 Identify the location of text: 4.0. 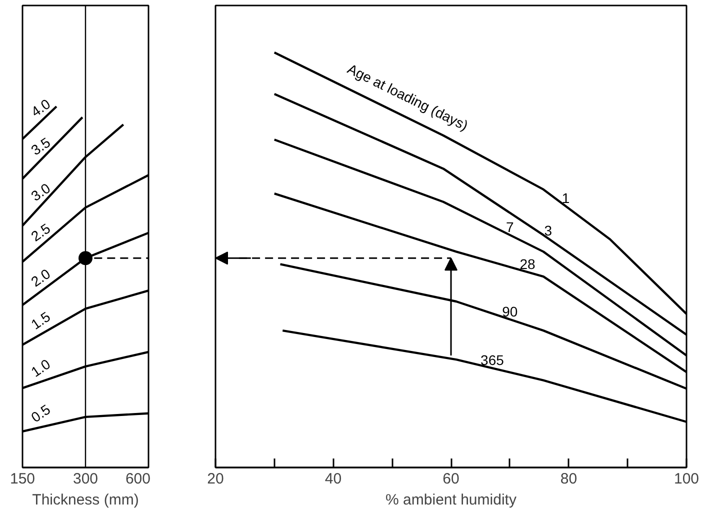
(41, 108).